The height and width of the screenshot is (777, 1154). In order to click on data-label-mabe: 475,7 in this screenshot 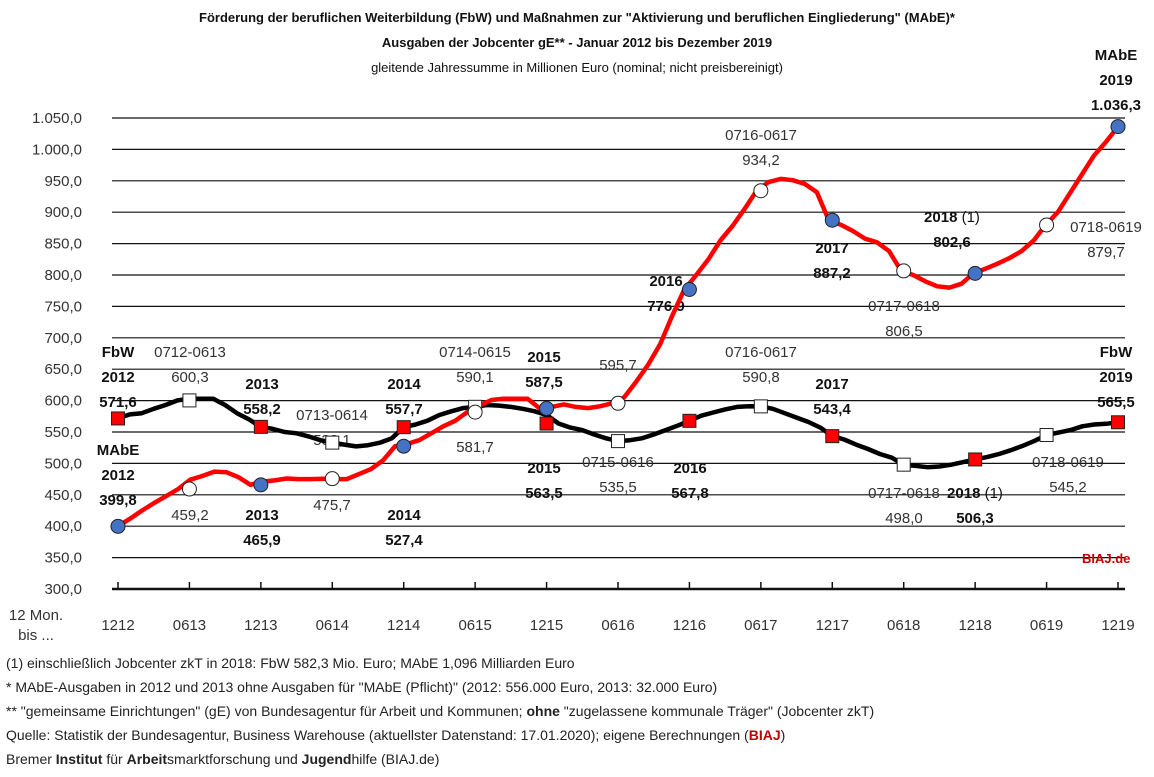, I will do `click(332, 505)`.